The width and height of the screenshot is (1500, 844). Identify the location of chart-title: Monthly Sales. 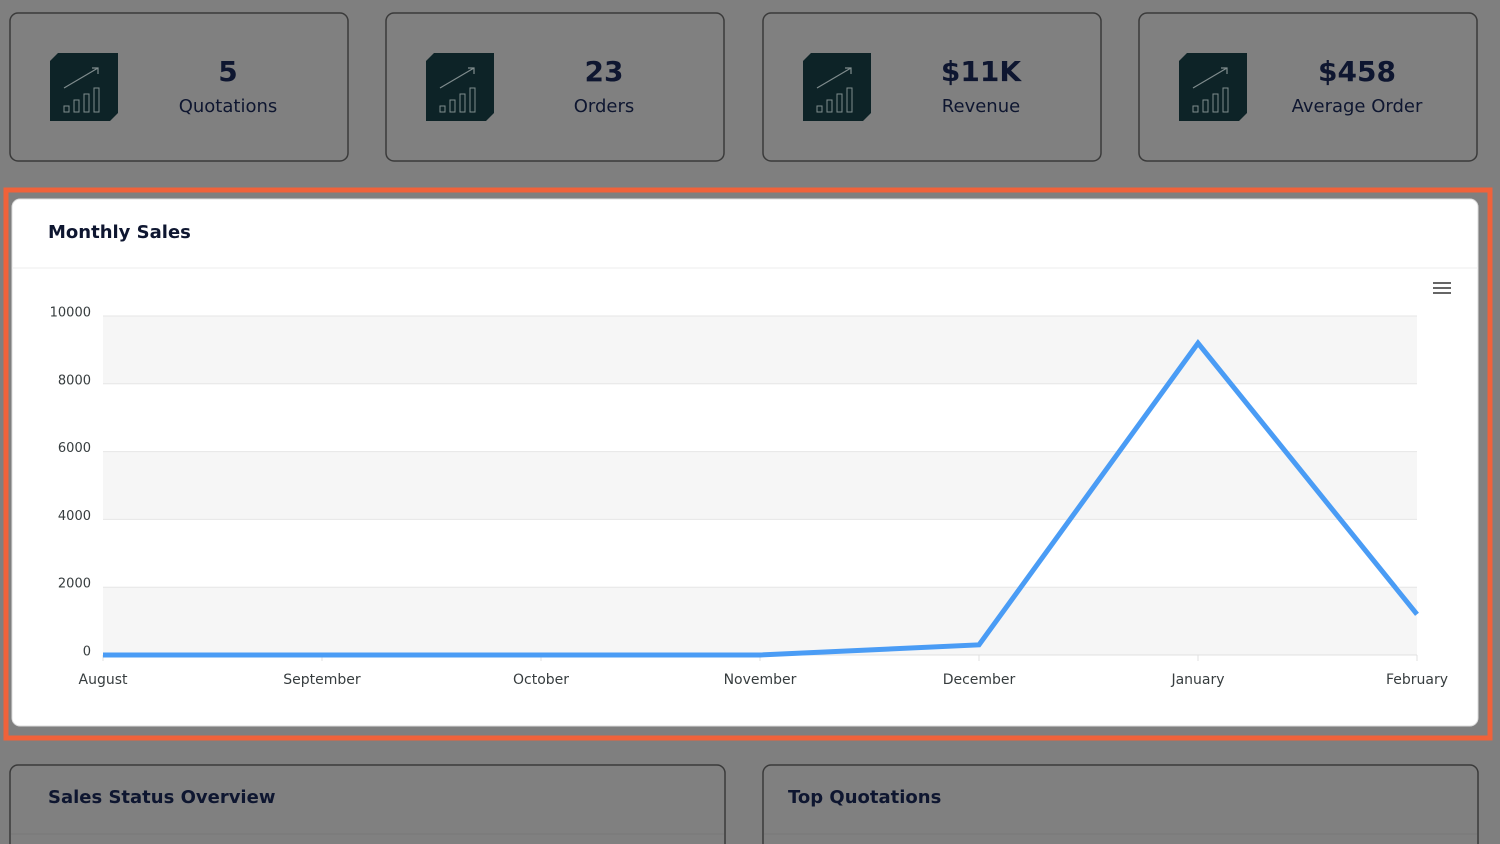
(119, 232).